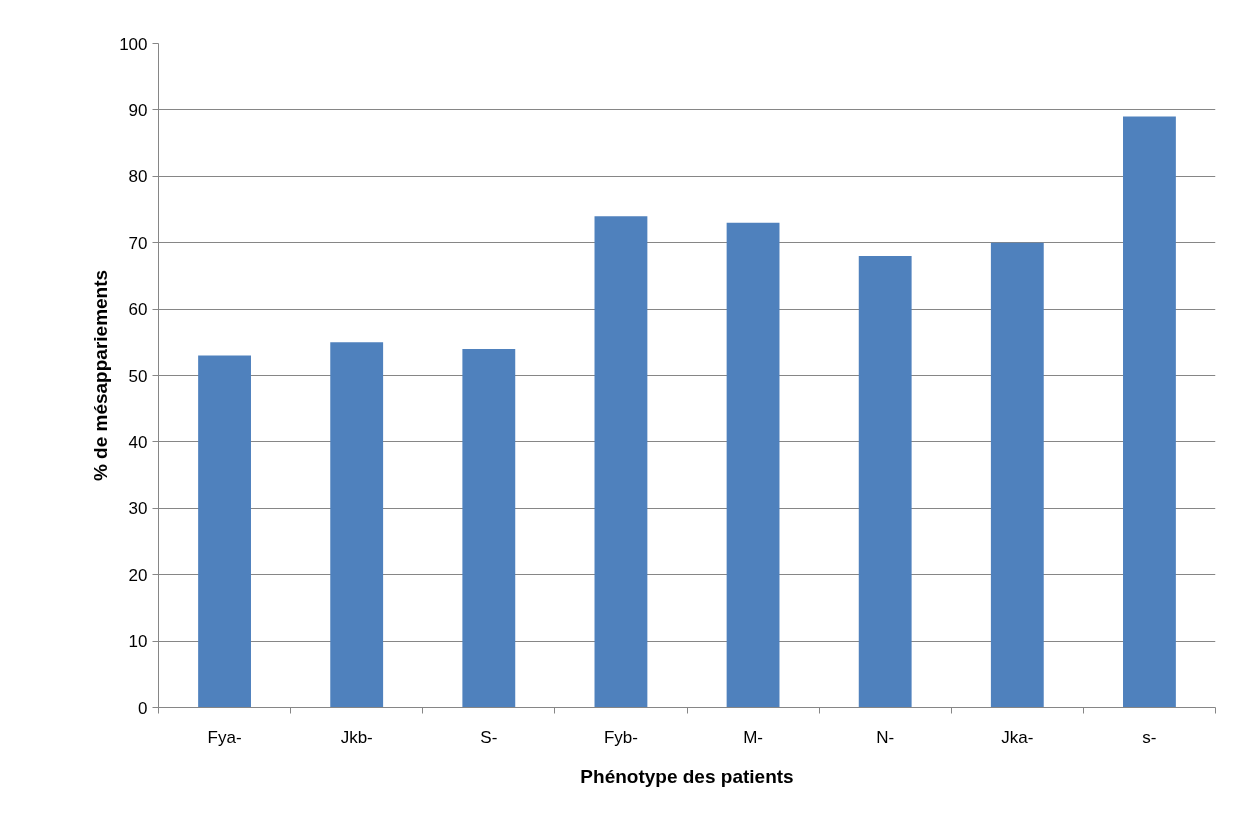 The image size is (1240, 837). What do you see at coordinates (489, 737) in the screenshot?
I see `x-tick-label: S-` at bounding box center [489, 737].